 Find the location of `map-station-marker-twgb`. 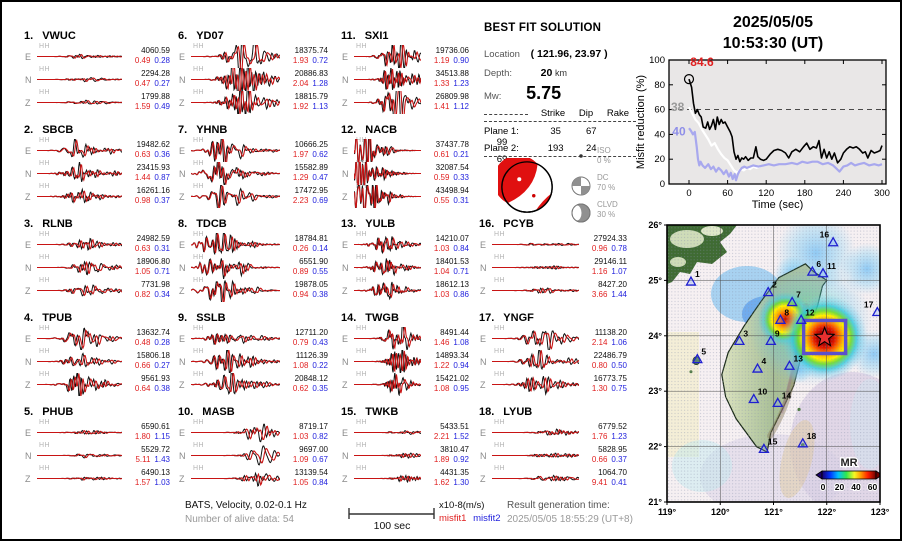

map-station-marker-twgb is located at coordinates (778, 402).